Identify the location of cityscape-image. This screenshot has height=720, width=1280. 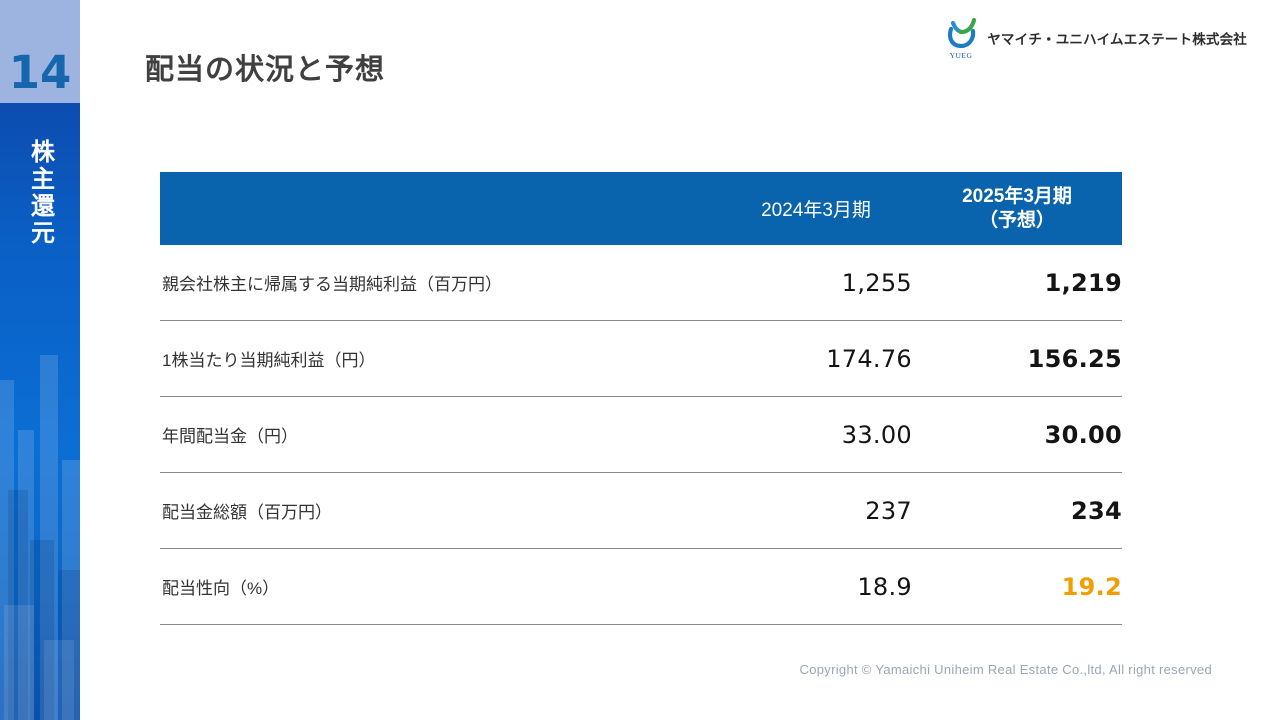
(40, 537).